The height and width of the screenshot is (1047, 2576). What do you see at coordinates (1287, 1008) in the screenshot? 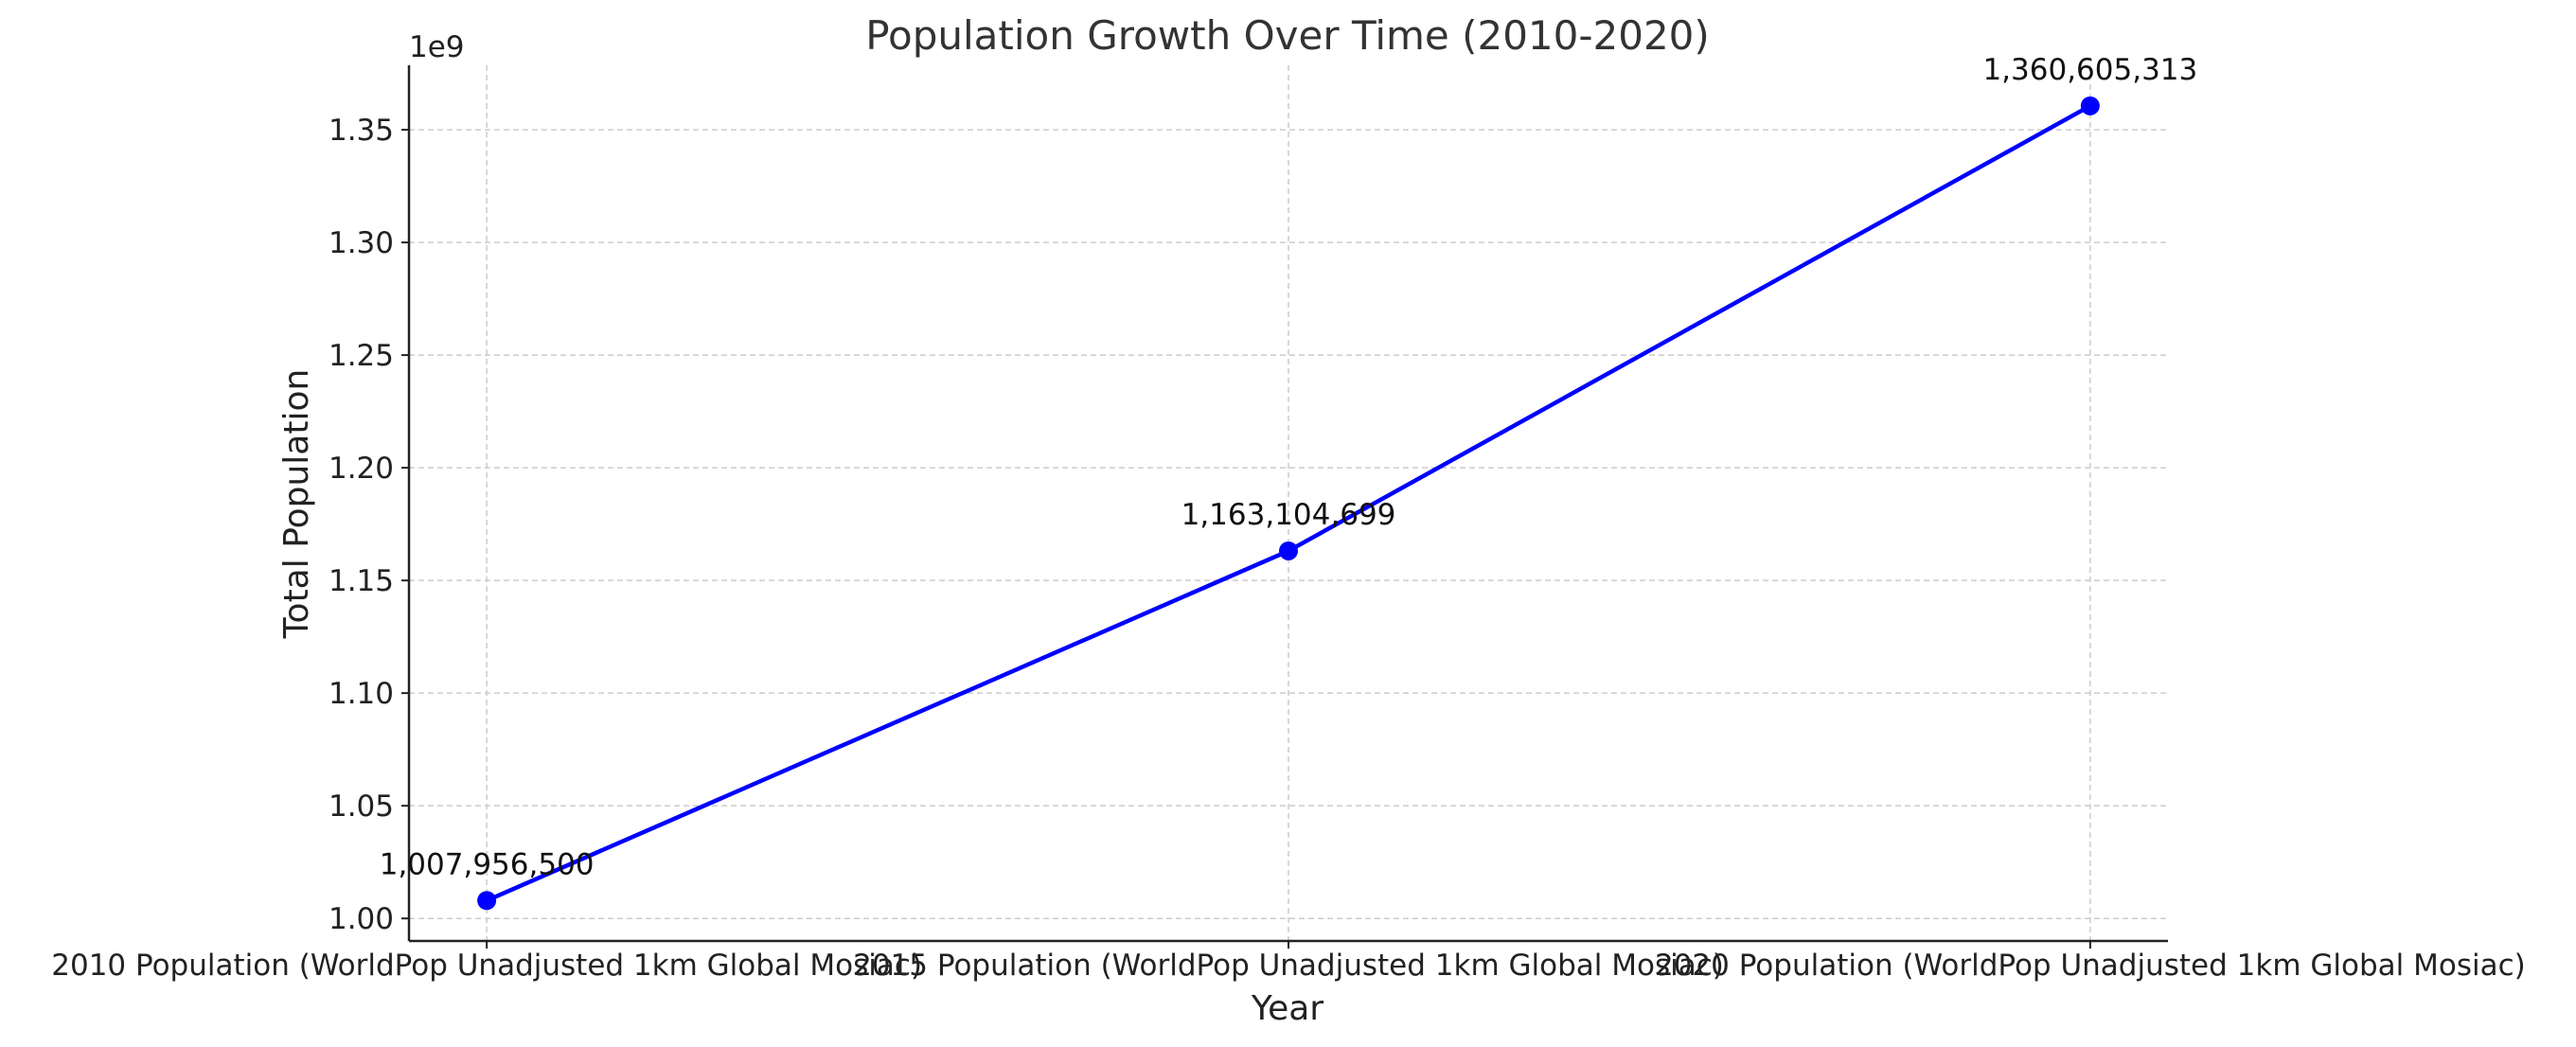
I see `x-axis-label: Year` at bounding box center [1287, 1008].